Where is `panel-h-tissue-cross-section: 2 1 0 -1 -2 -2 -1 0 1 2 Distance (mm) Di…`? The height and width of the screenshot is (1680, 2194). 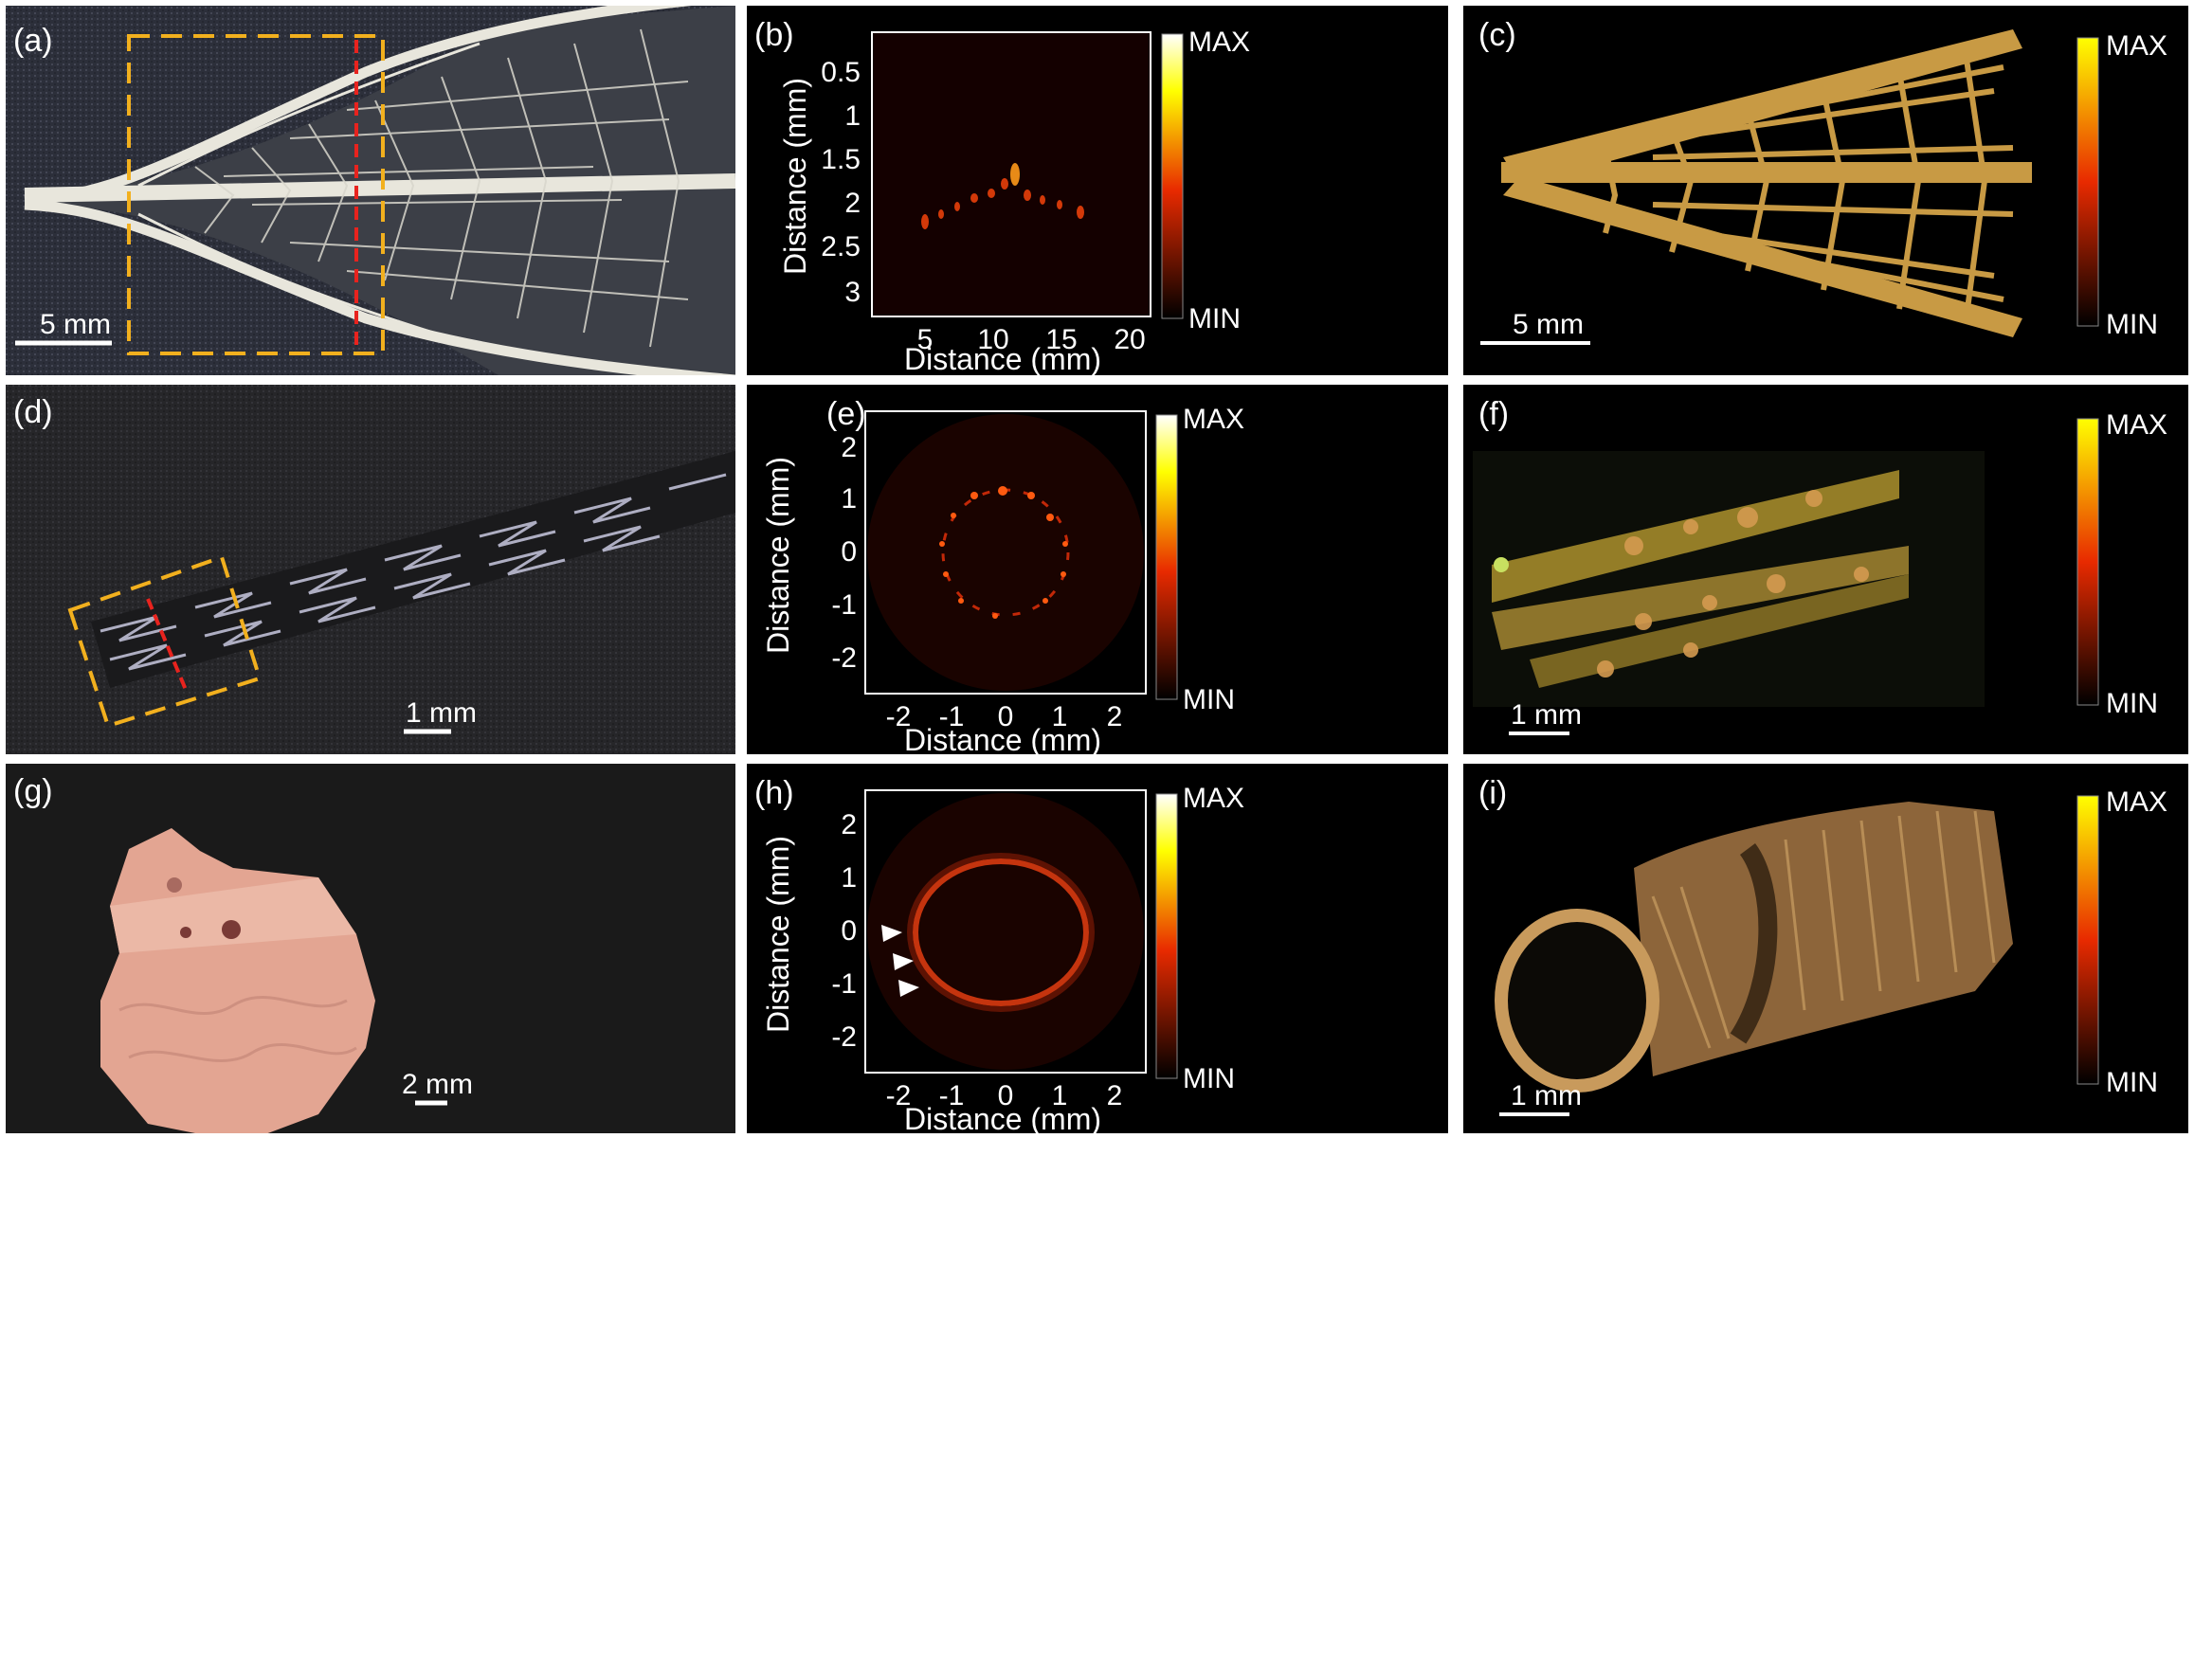 panel-h-tissue-cross-section: 2 1 0 -1 -2 -2 -1 0 1 2 Distance (mm) Di… is located at coordinates (1097, 948).